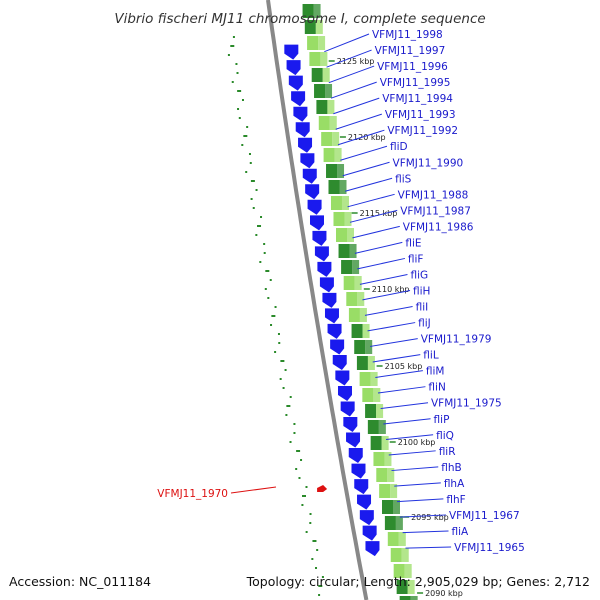 This screenshot has width=600, height=600. What do you see at coordinates (435, 211) in the screenshot?
I see `gene-label: VFMJ11_1987` at bounding box center [435, 211].